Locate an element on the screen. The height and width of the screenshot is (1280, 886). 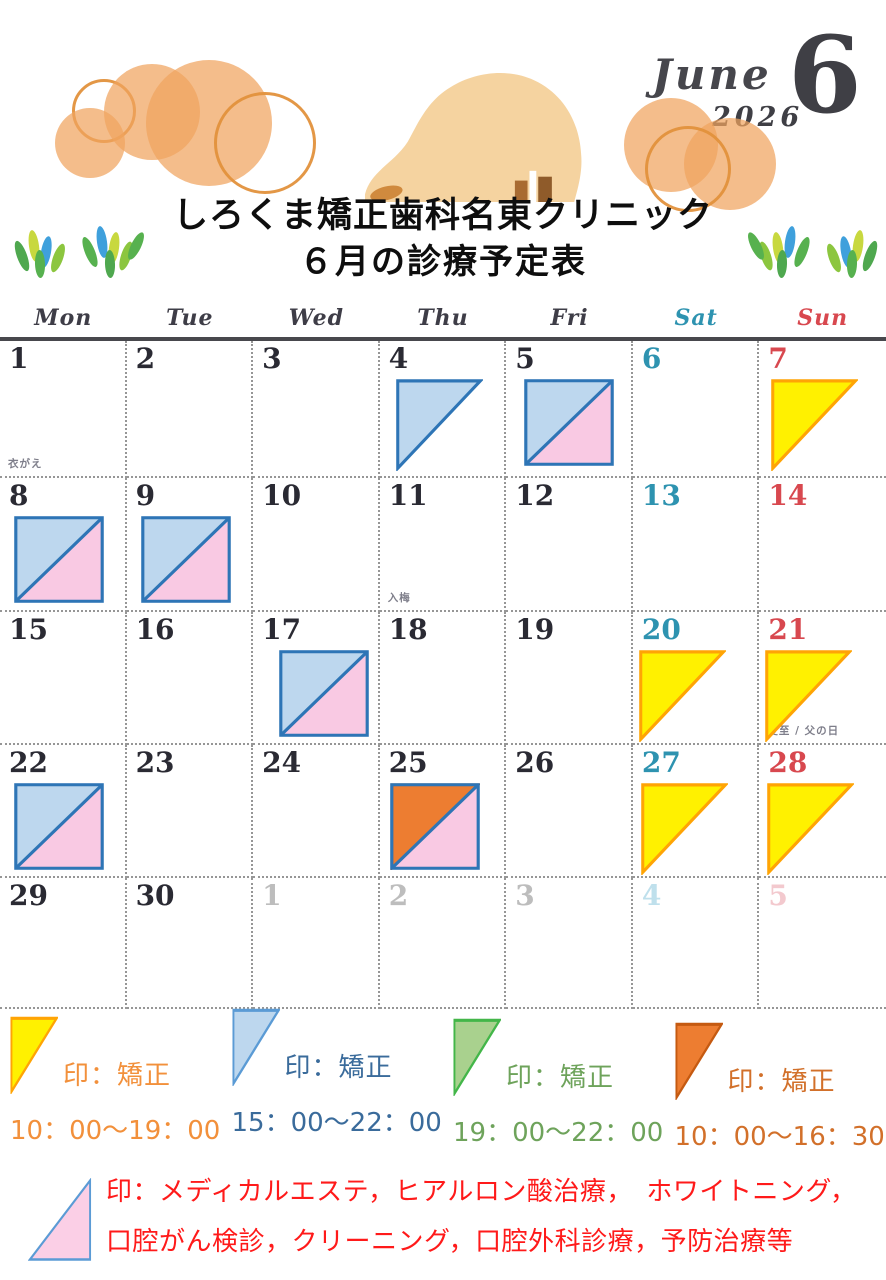
legend-item-blue: 印：矯正 15：00～22：00 is located at coordinates (333, 1073).